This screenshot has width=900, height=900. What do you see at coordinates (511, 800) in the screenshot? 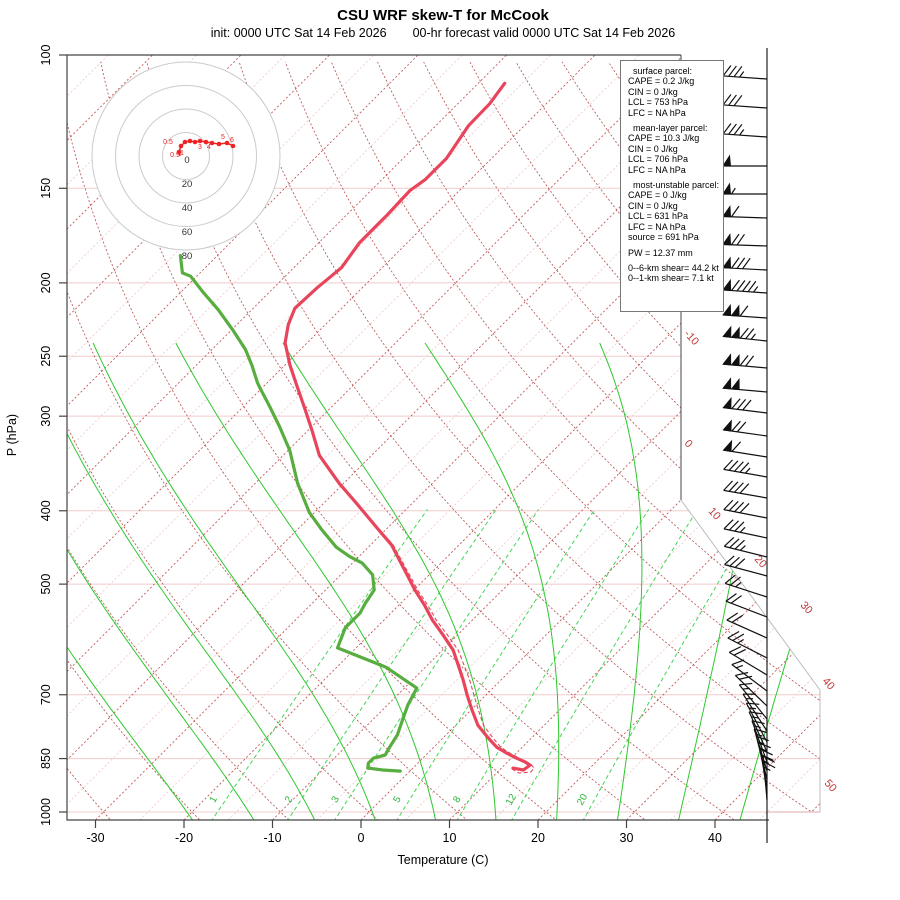
I see `svg-text: 12` at bounding box center [511, 800].